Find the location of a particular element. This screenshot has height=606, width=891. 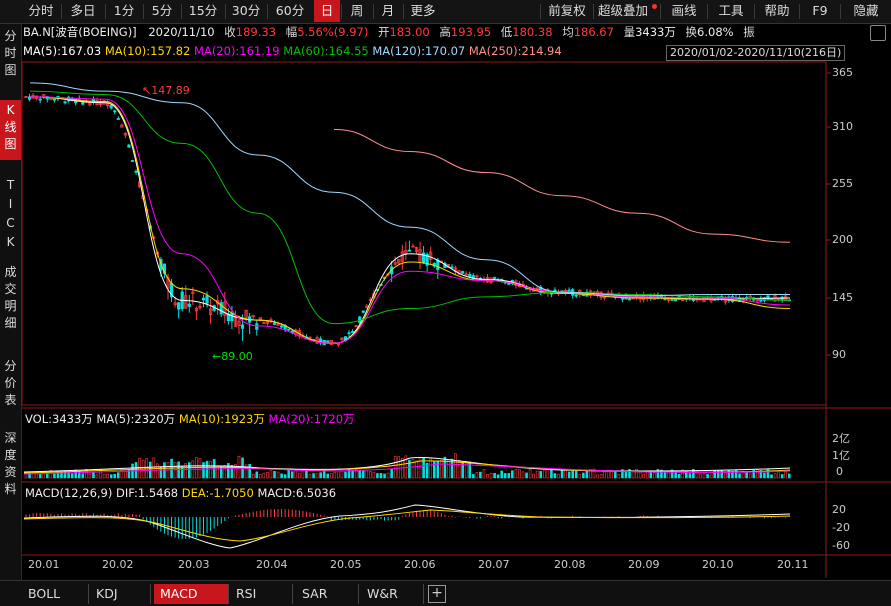

ma120-label: MA(120):170.07 is located at coordinates (419, 51).